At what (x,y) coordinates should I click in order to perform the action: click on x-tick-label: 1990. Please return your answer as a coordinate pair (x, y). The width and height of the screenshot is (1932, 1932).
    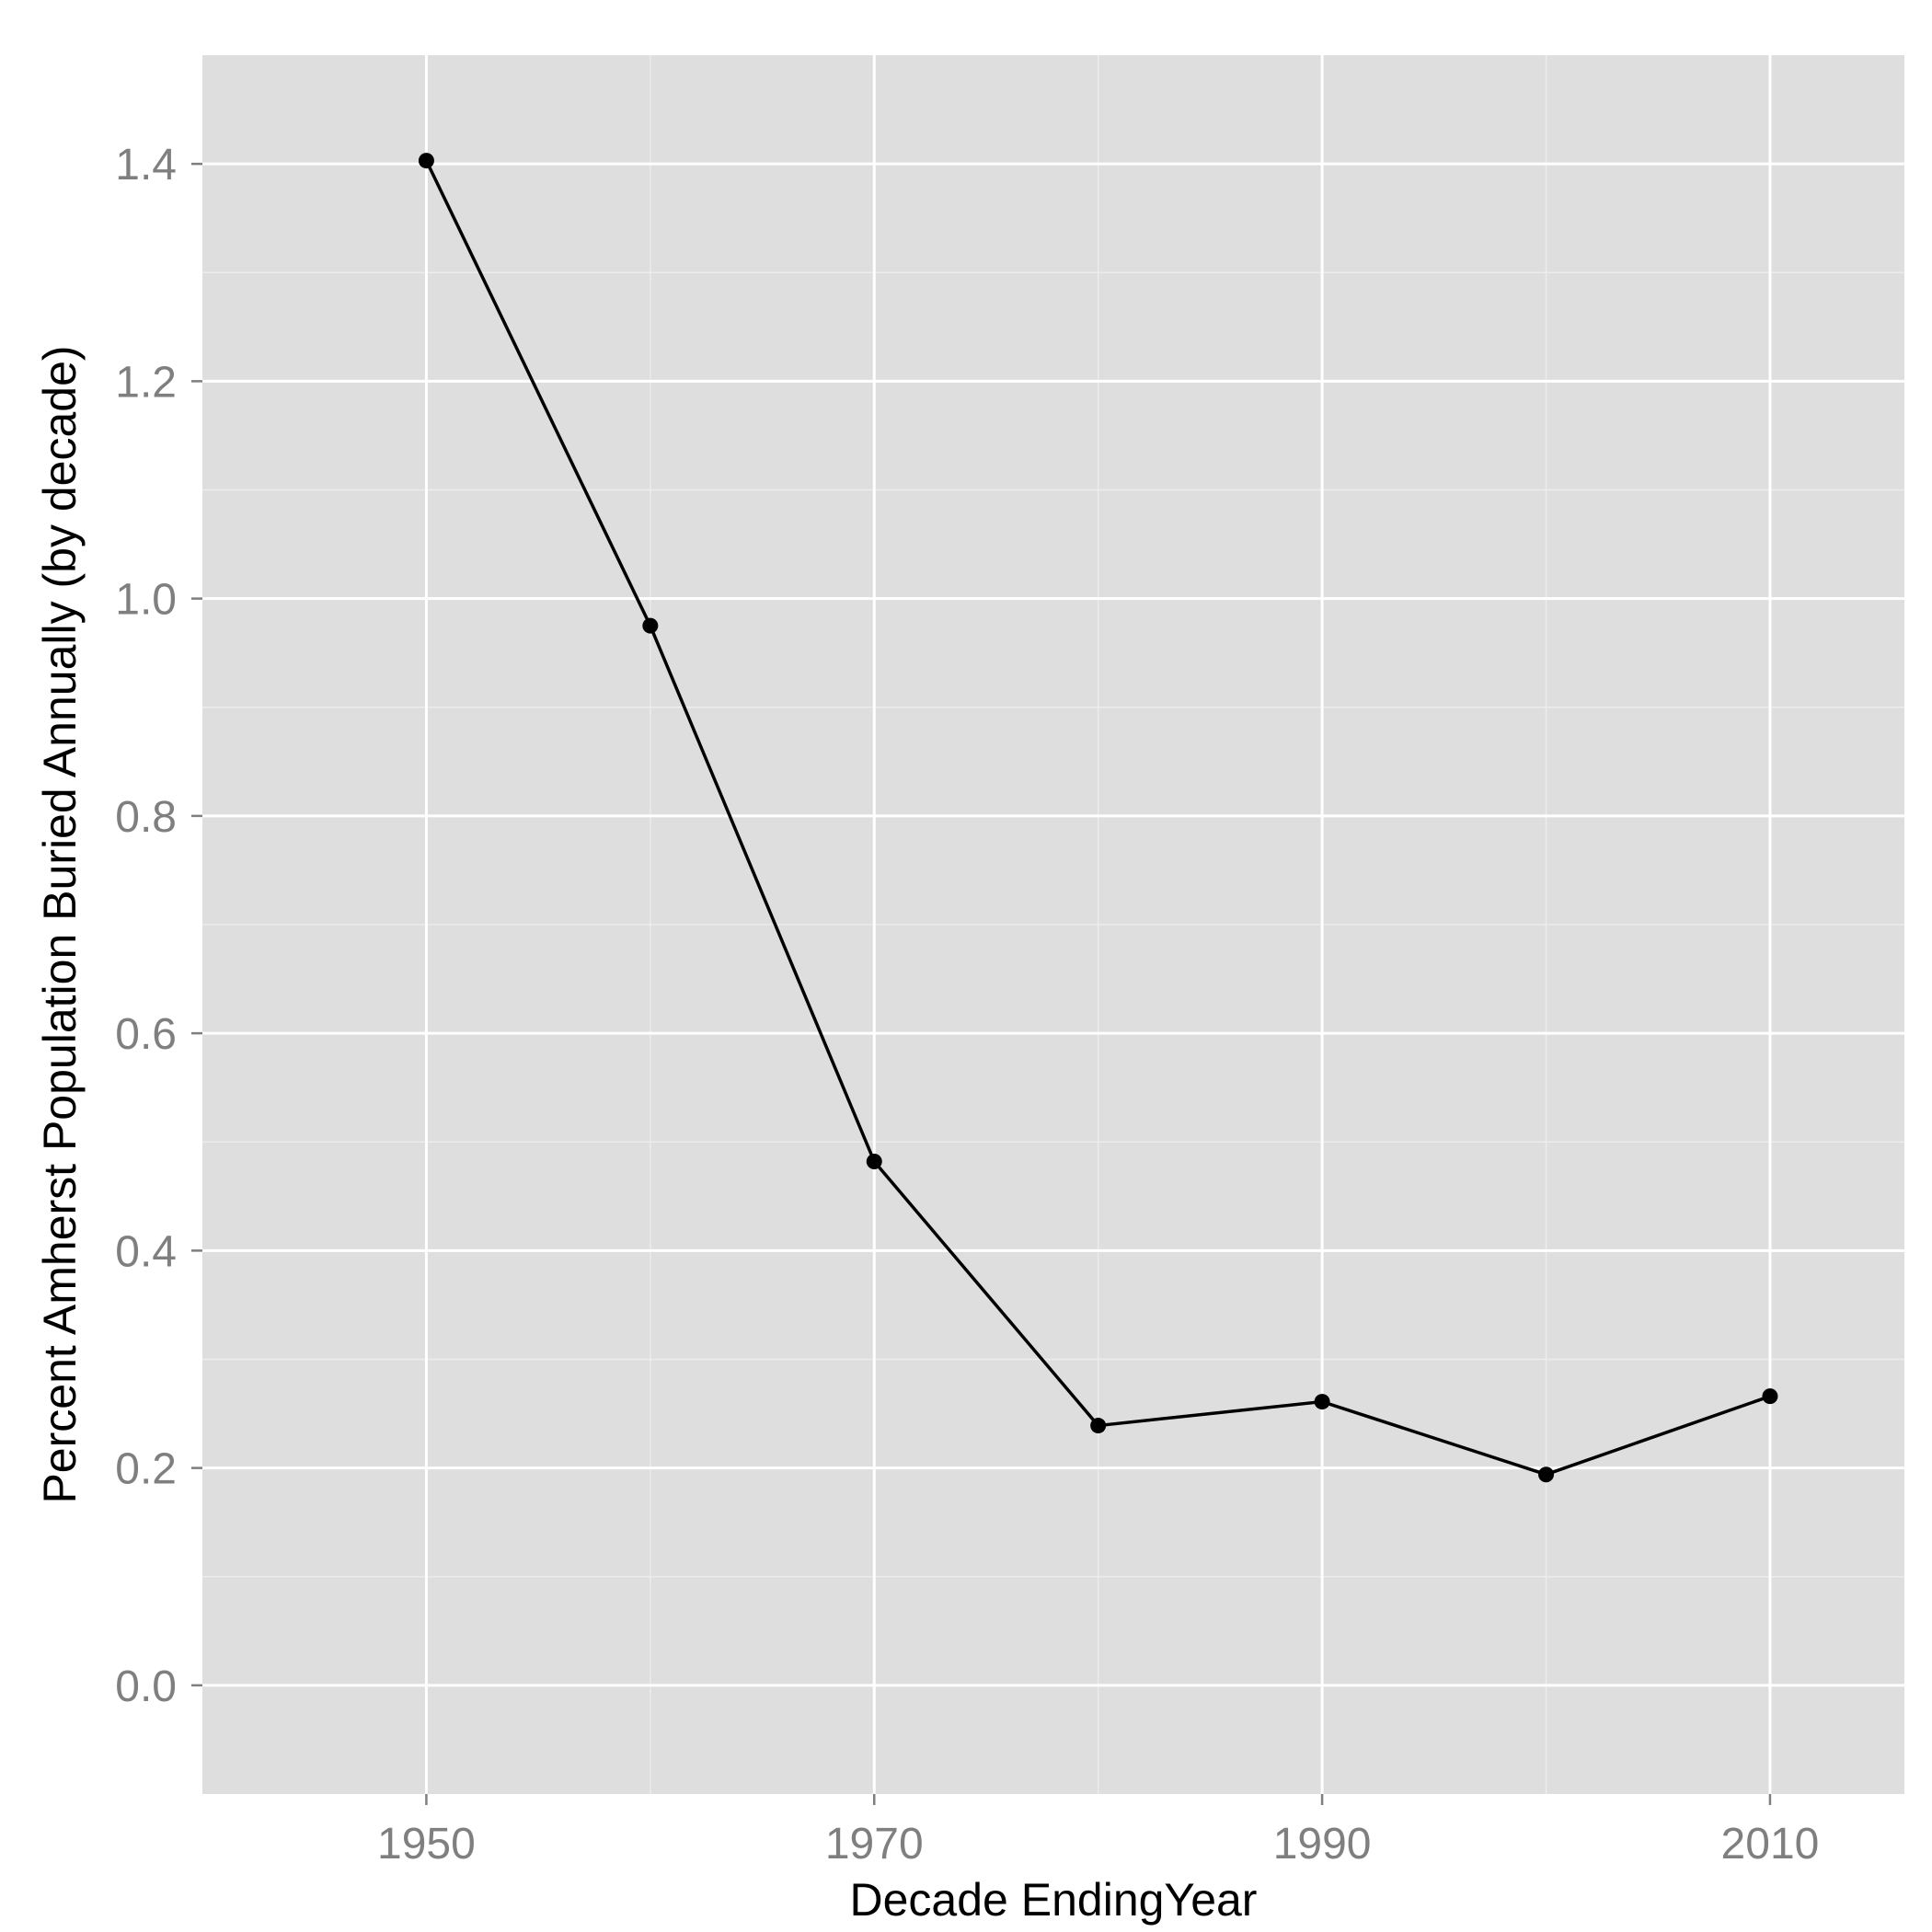
    Looking at the image, I should click on (1322, 1844).